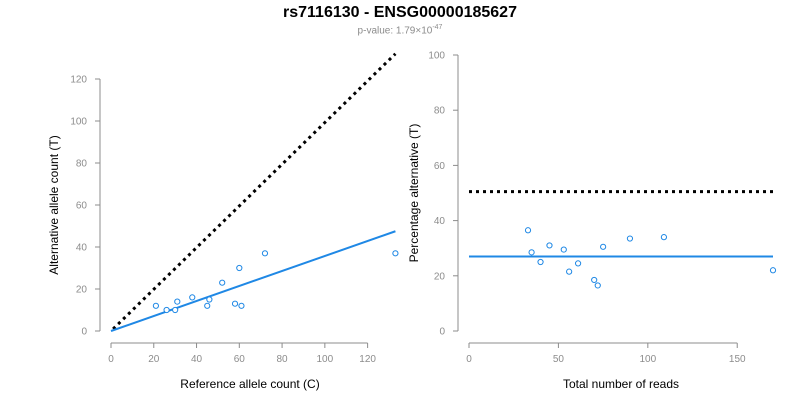  Describe the element at coordinates (111, 359) in the screenshot. I see `plot1-x-tick-label: 0` at that location.